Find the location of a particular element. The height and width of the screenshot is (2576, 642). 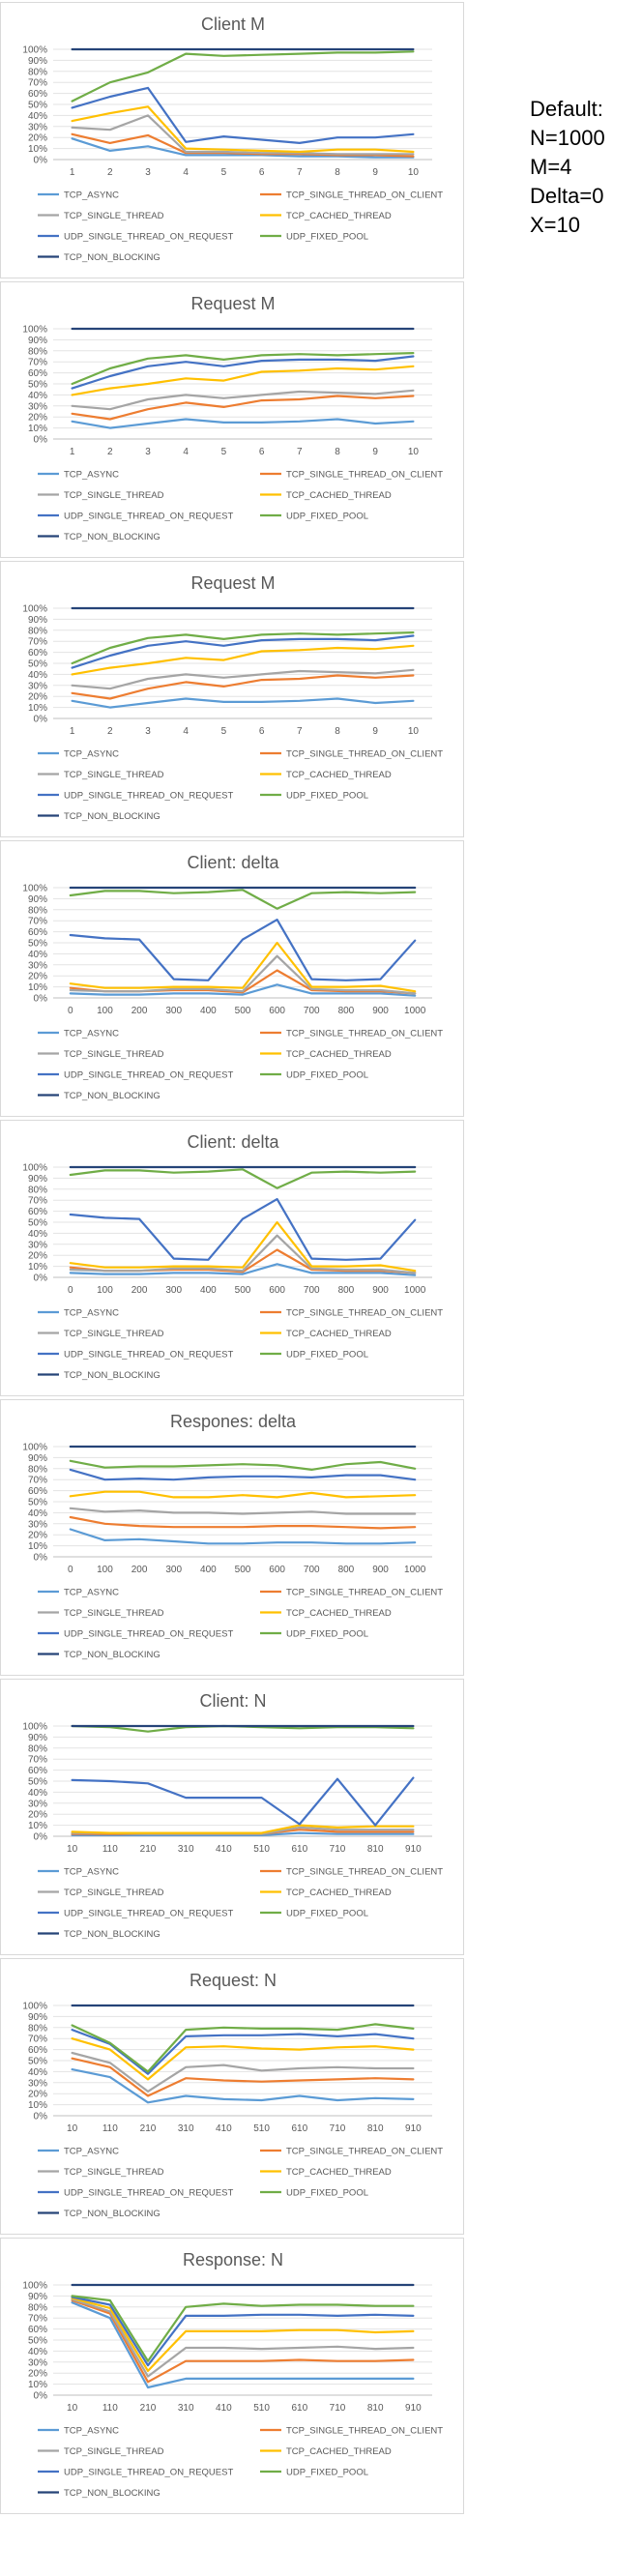

y-tick-label: 10% is located at coordinates (37, 1546).